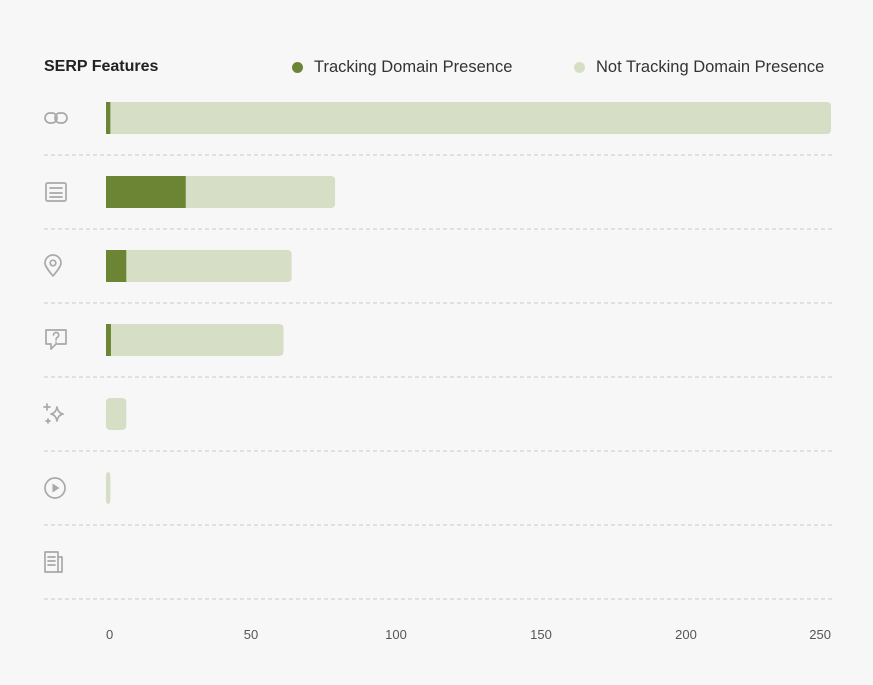 Image resolution: width=873 pixels, height=685 pixels. Describe the element at coordinates (710, 67) in the screenshot. I see `legend-label-not-tracking: Not Tracking Domain Presence` at that location.